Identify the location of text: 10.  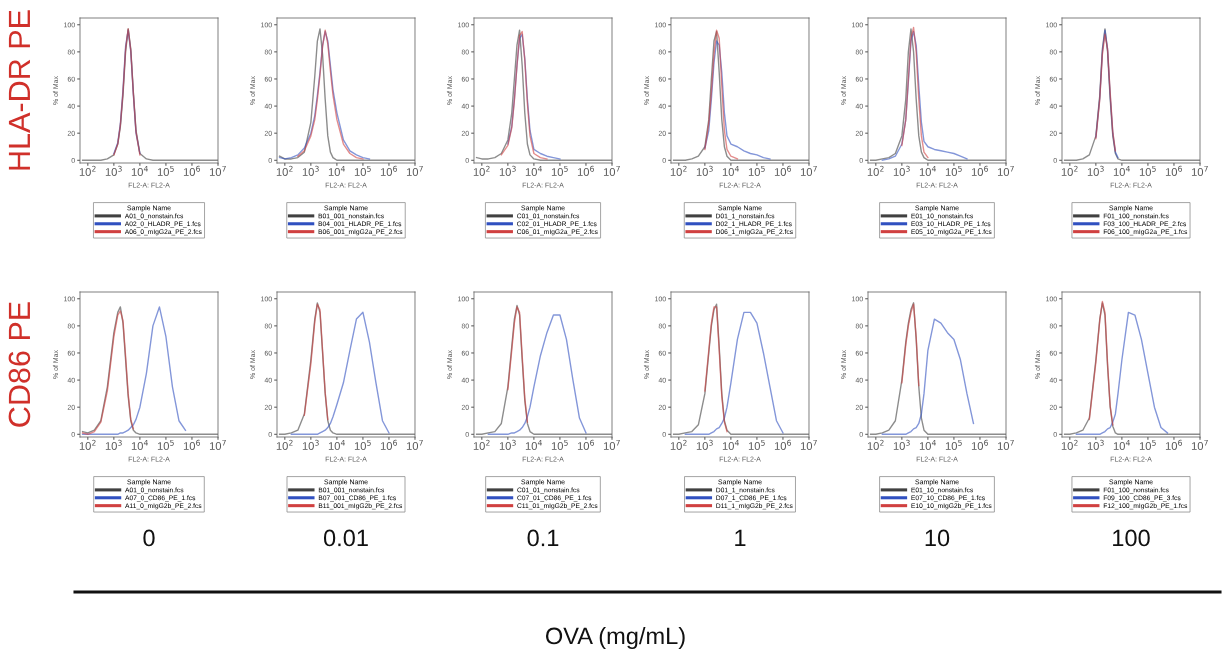
(937, 538).